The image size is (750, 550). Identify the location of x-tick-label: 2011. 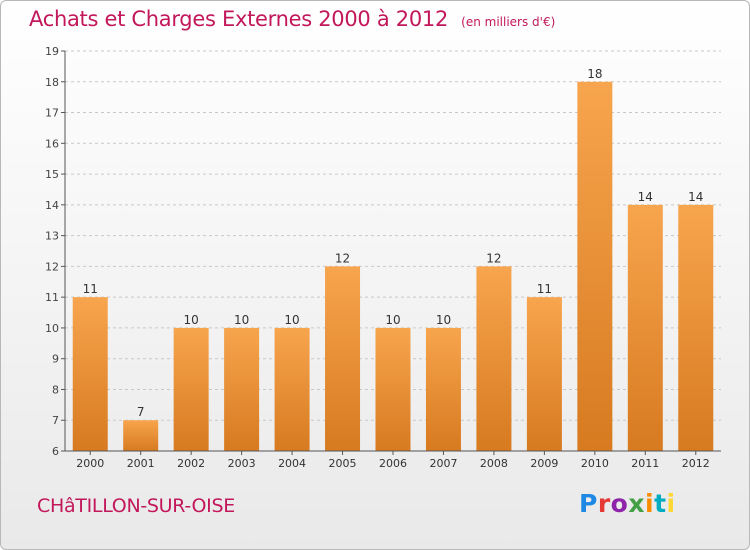
(645, 463).